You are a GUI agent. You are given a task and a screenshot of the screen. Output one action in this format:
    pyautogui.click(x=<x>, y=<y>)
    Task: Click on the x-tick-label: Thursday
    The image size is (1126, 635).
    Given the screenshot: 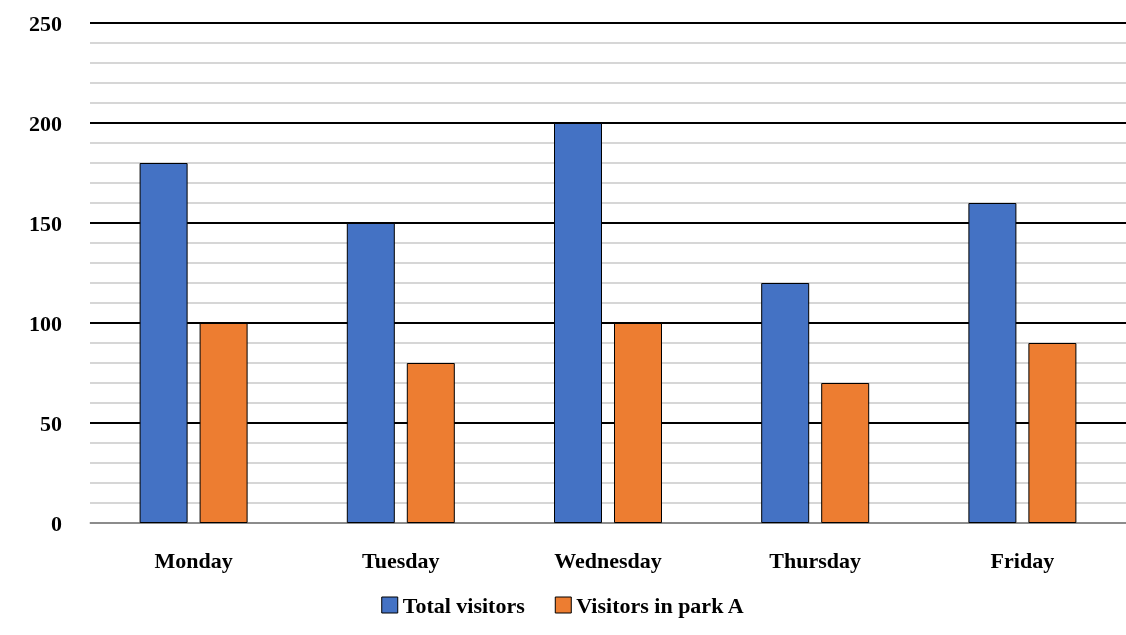 What is the action you would take?
    pyautogui.click(x=815, y=560)
    